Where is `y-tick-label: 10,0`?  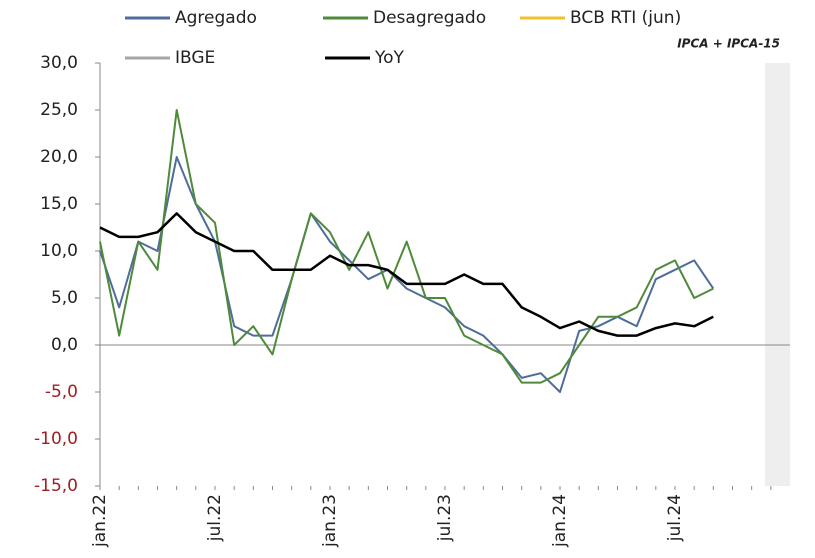
y-tick-label: 10,0 is located at coordinates (59, 251).